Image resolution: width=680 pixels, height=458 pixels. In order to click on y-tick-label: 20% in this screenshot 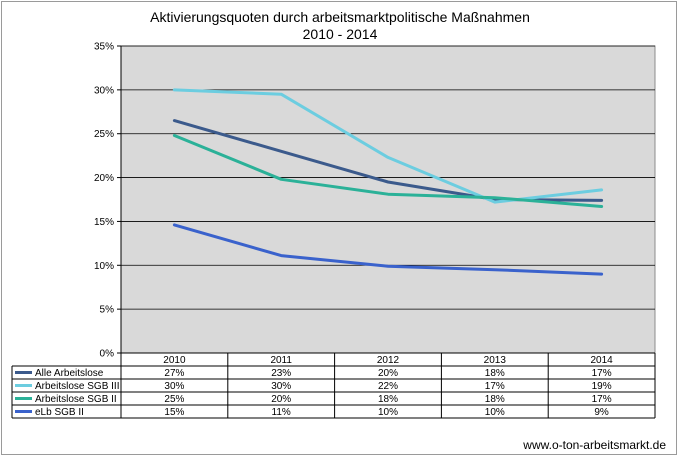, I will do `click(104, 178)`.